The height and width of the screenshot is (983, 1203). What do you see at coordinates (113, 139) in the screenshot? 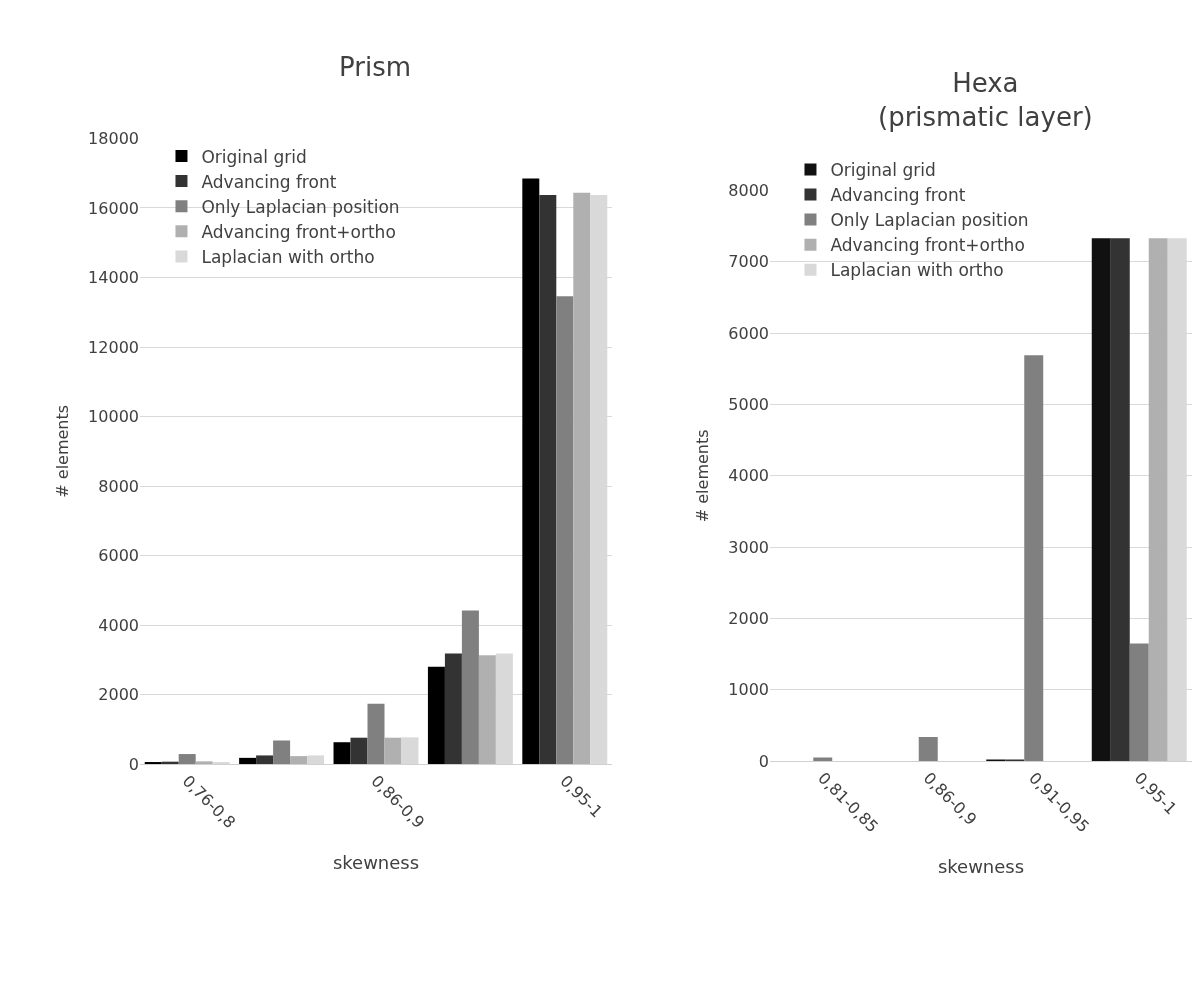
I see `y-tick-label: 18000` at bounding box center [113, 139].